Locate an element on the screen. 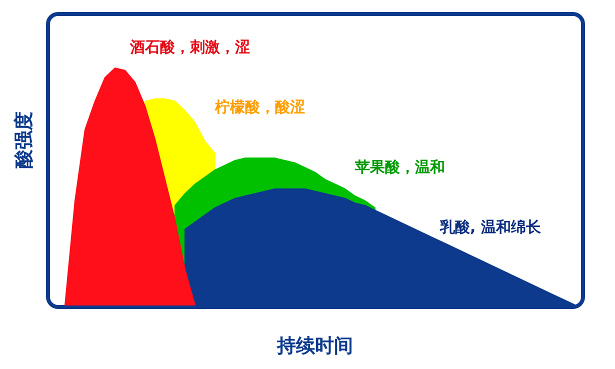 The height and width of the screenshot is (369, 615). series-label: 酒石酸，刺激，涩 is located at coordinates (189, 47).